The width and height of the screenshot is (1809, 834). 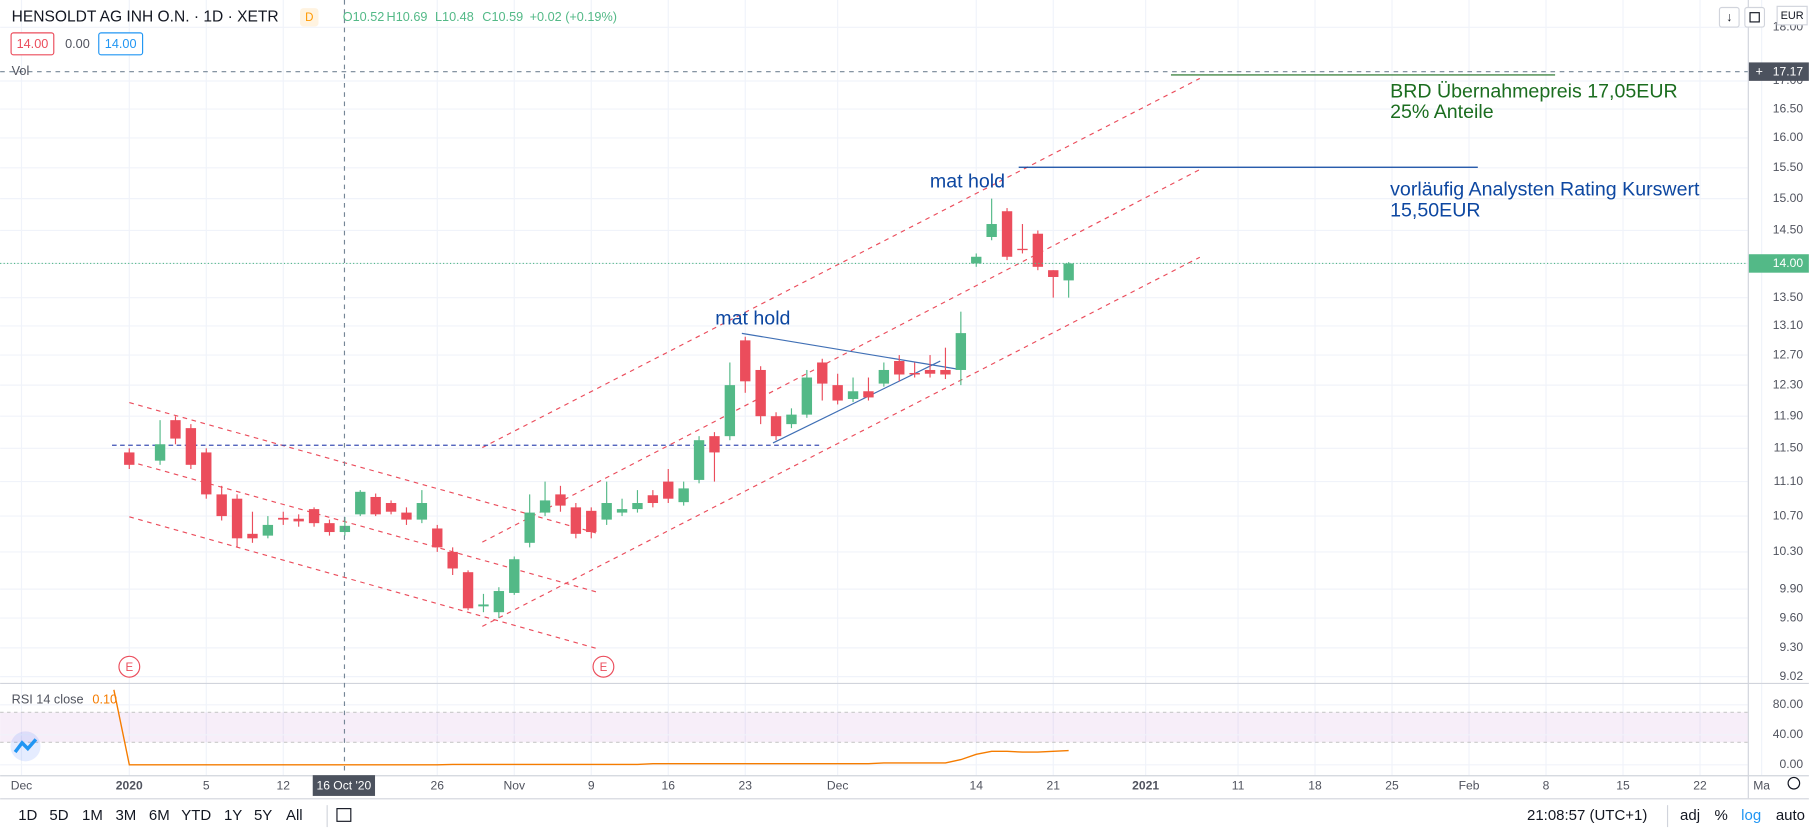 I want to click on y-tick-label: 14.50, so click(x=1788, y=230).